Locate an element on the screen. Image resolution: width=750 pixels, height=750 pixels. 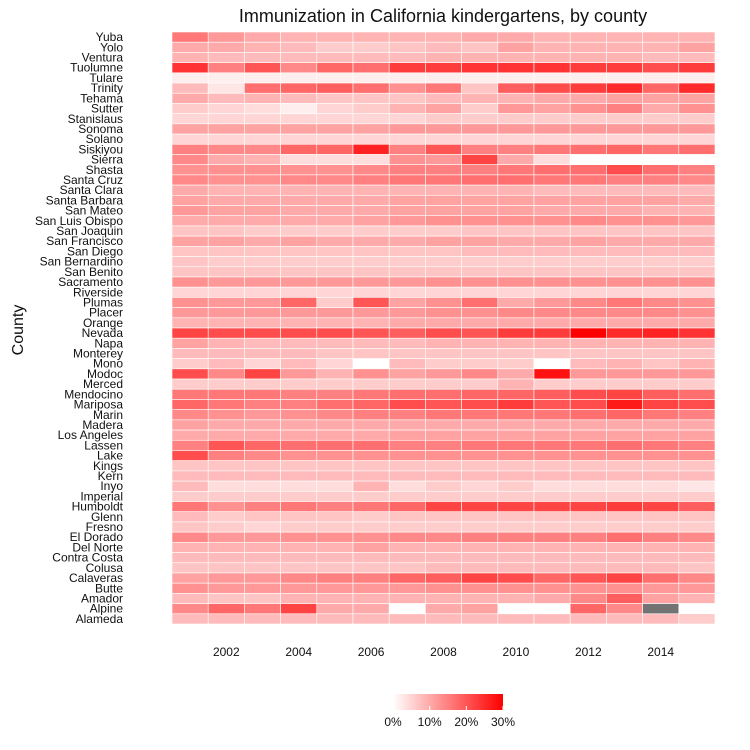
county-label: Butte is located at coordinates (109, 588).